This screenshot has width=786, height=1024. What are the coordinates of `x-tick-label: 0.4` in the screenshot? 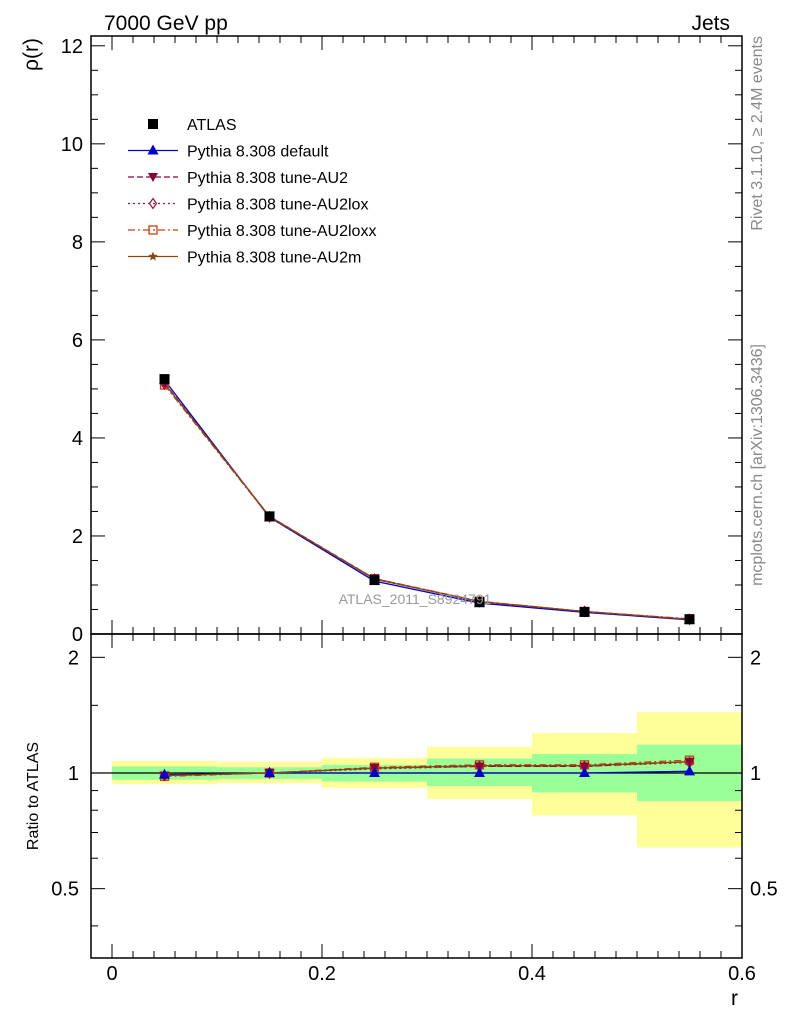 It's located at (532, 974).